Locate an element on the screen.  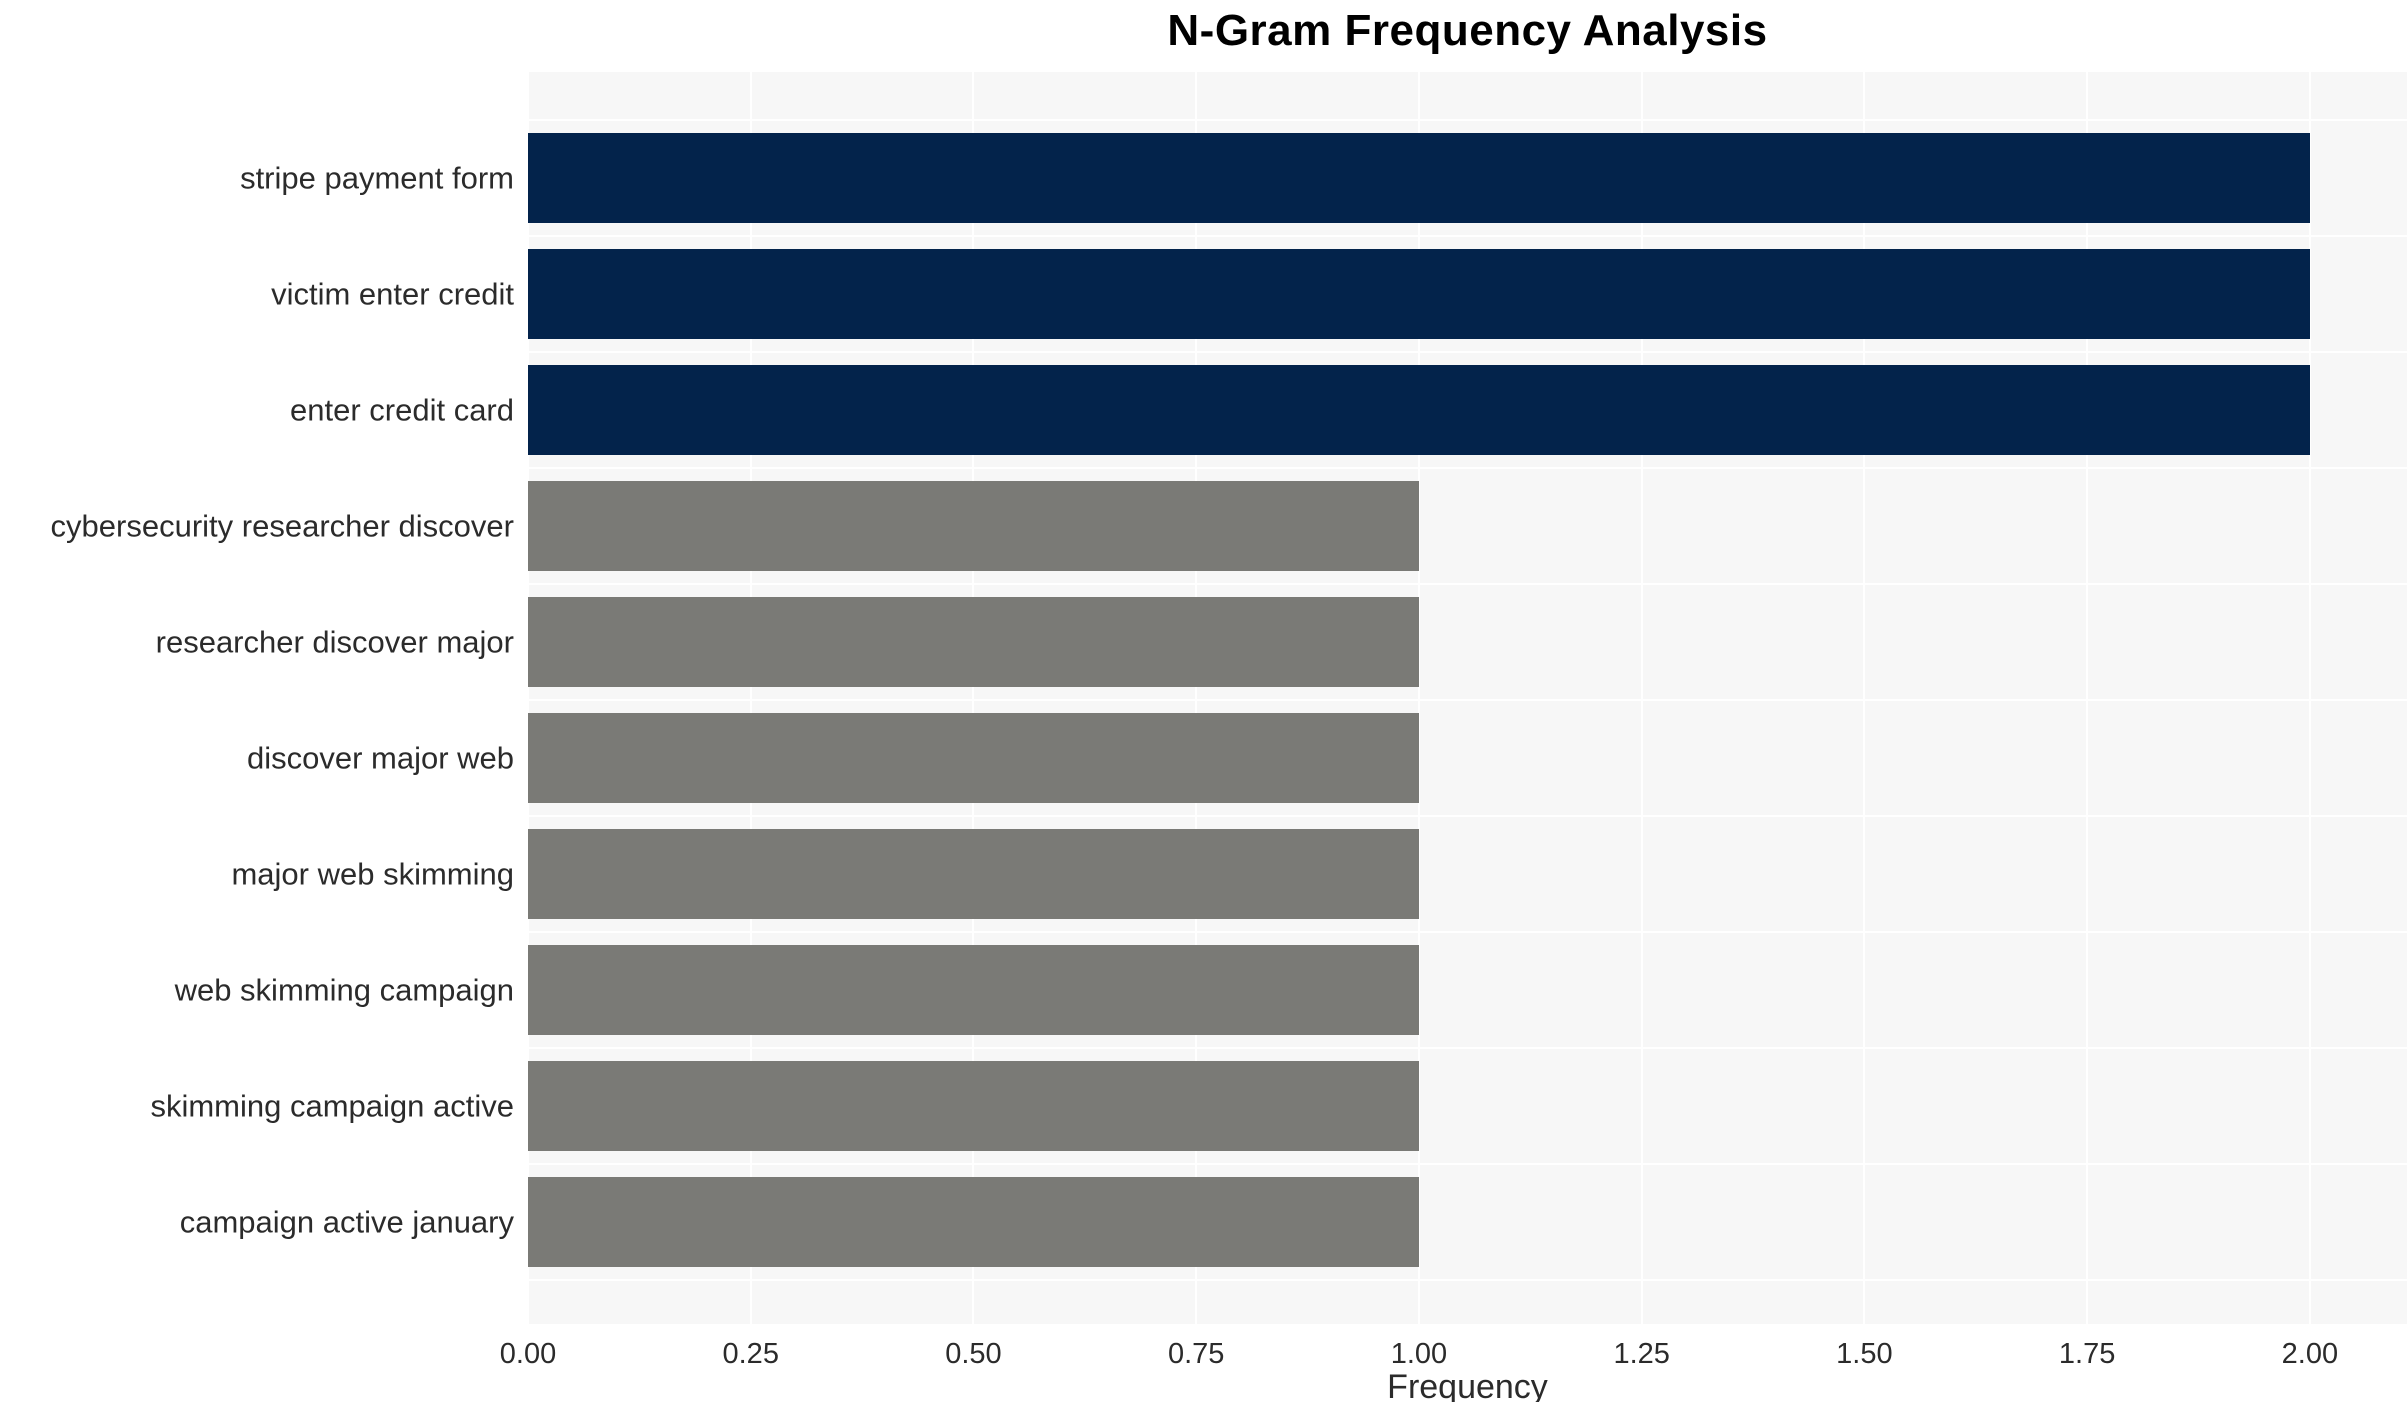
x-axis-tick-label: 0.75 is located at coordinates (1196, 1354).